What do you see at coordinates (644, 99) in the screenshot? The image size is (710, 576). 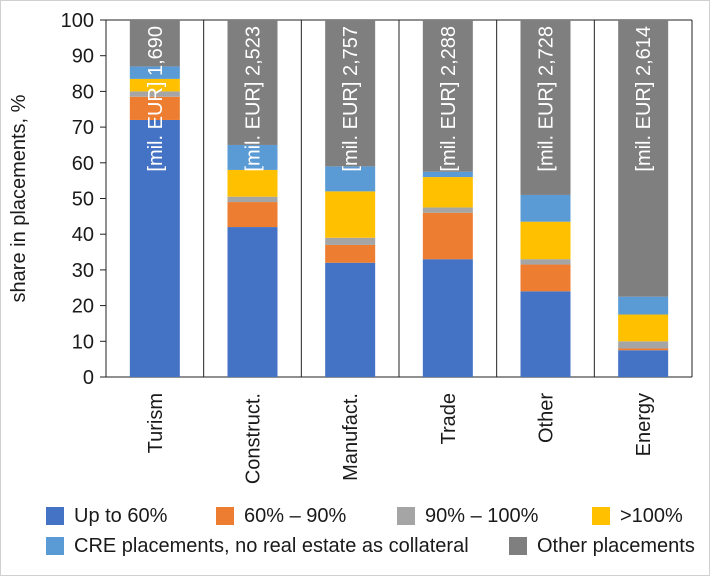 I see `bar-total-label: [mil. EUR] 2,614` at bounding box center [644, 99].